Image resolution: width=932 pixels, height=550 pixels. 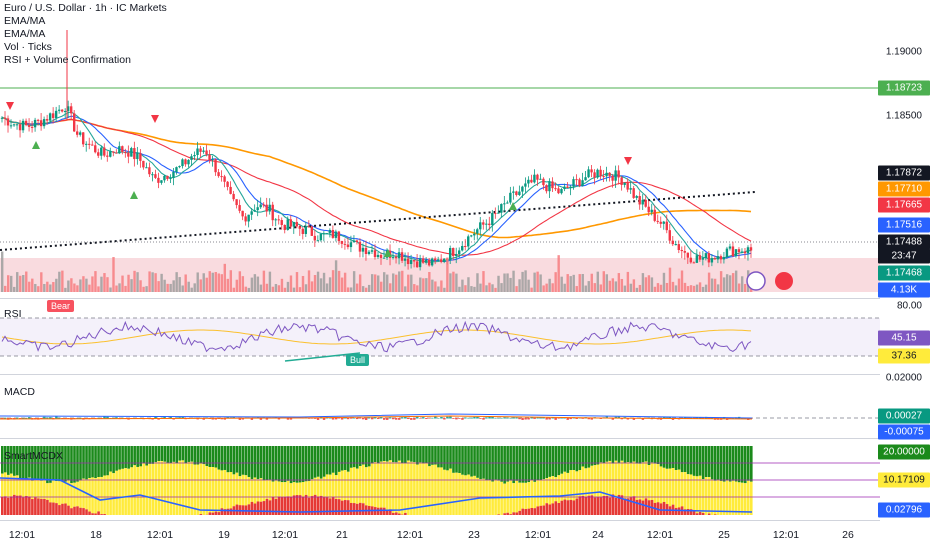 I want to click on smartmcdx-pane, so click(x=440, y=480).